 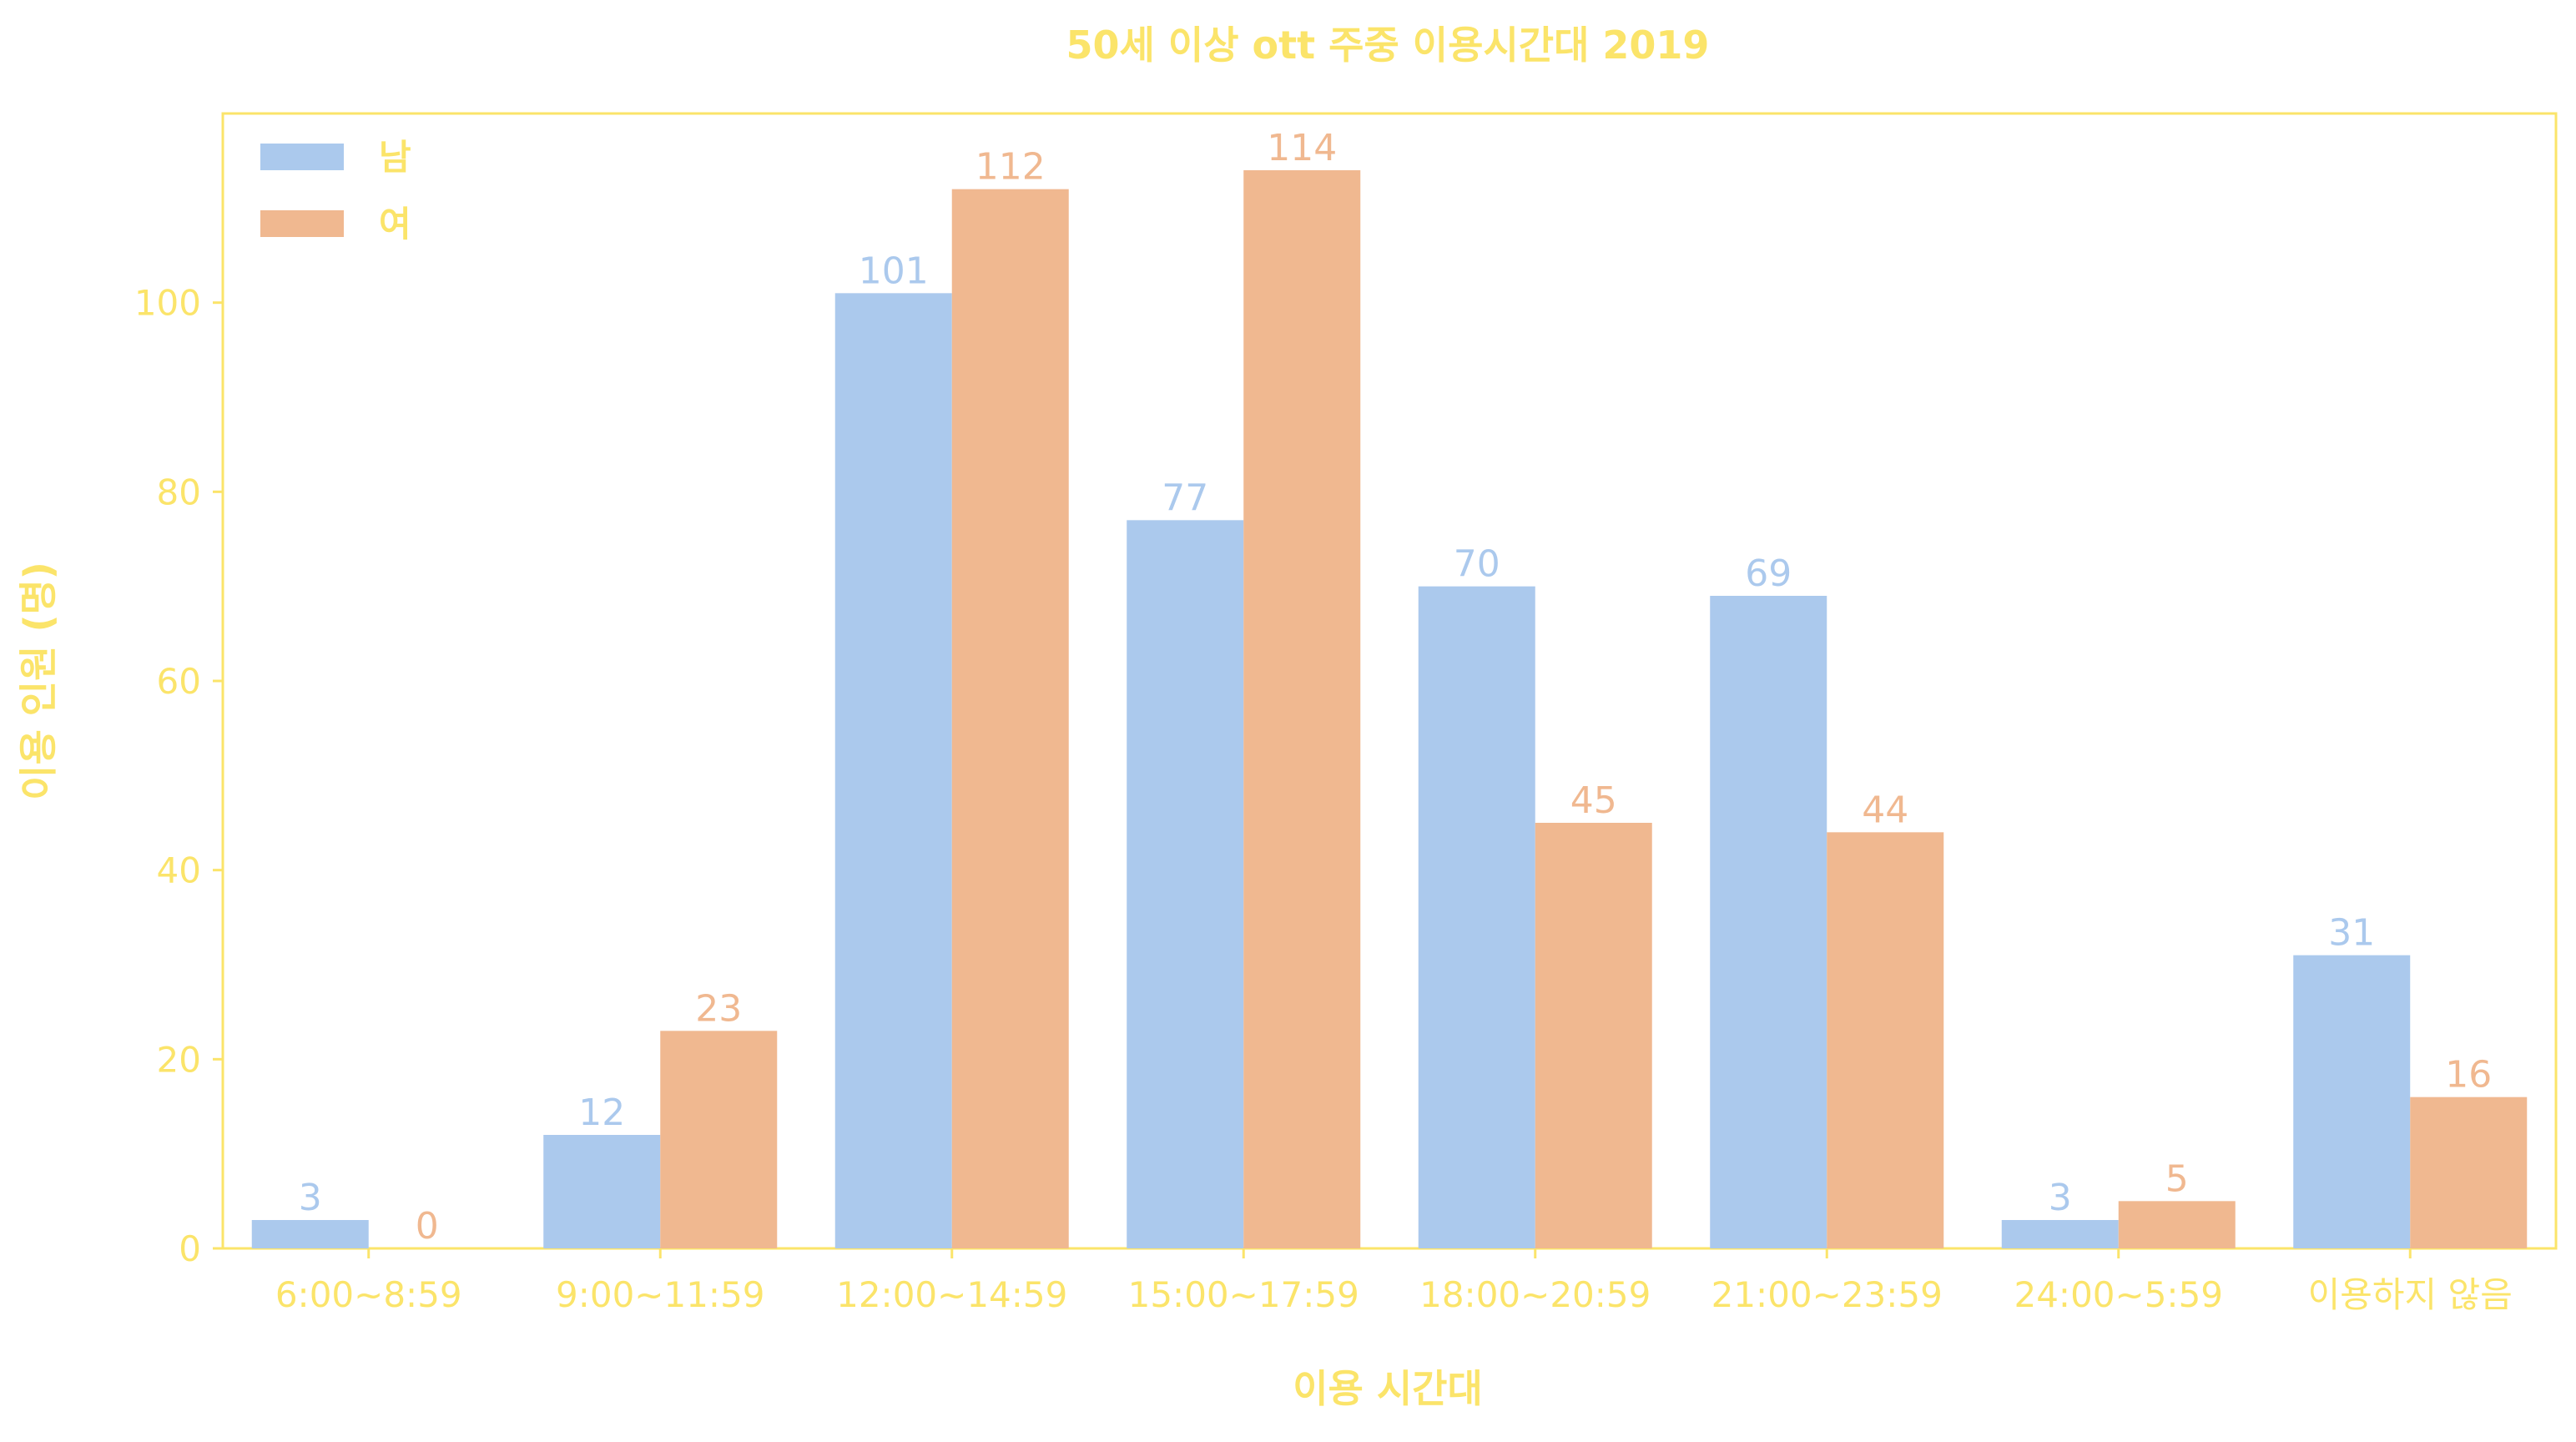 What do you see at coordinates (1827, 1294) in the screenshot?
I see `x-tick-label-5: 21:00~23:59` at bounding box center [1827, 1294].